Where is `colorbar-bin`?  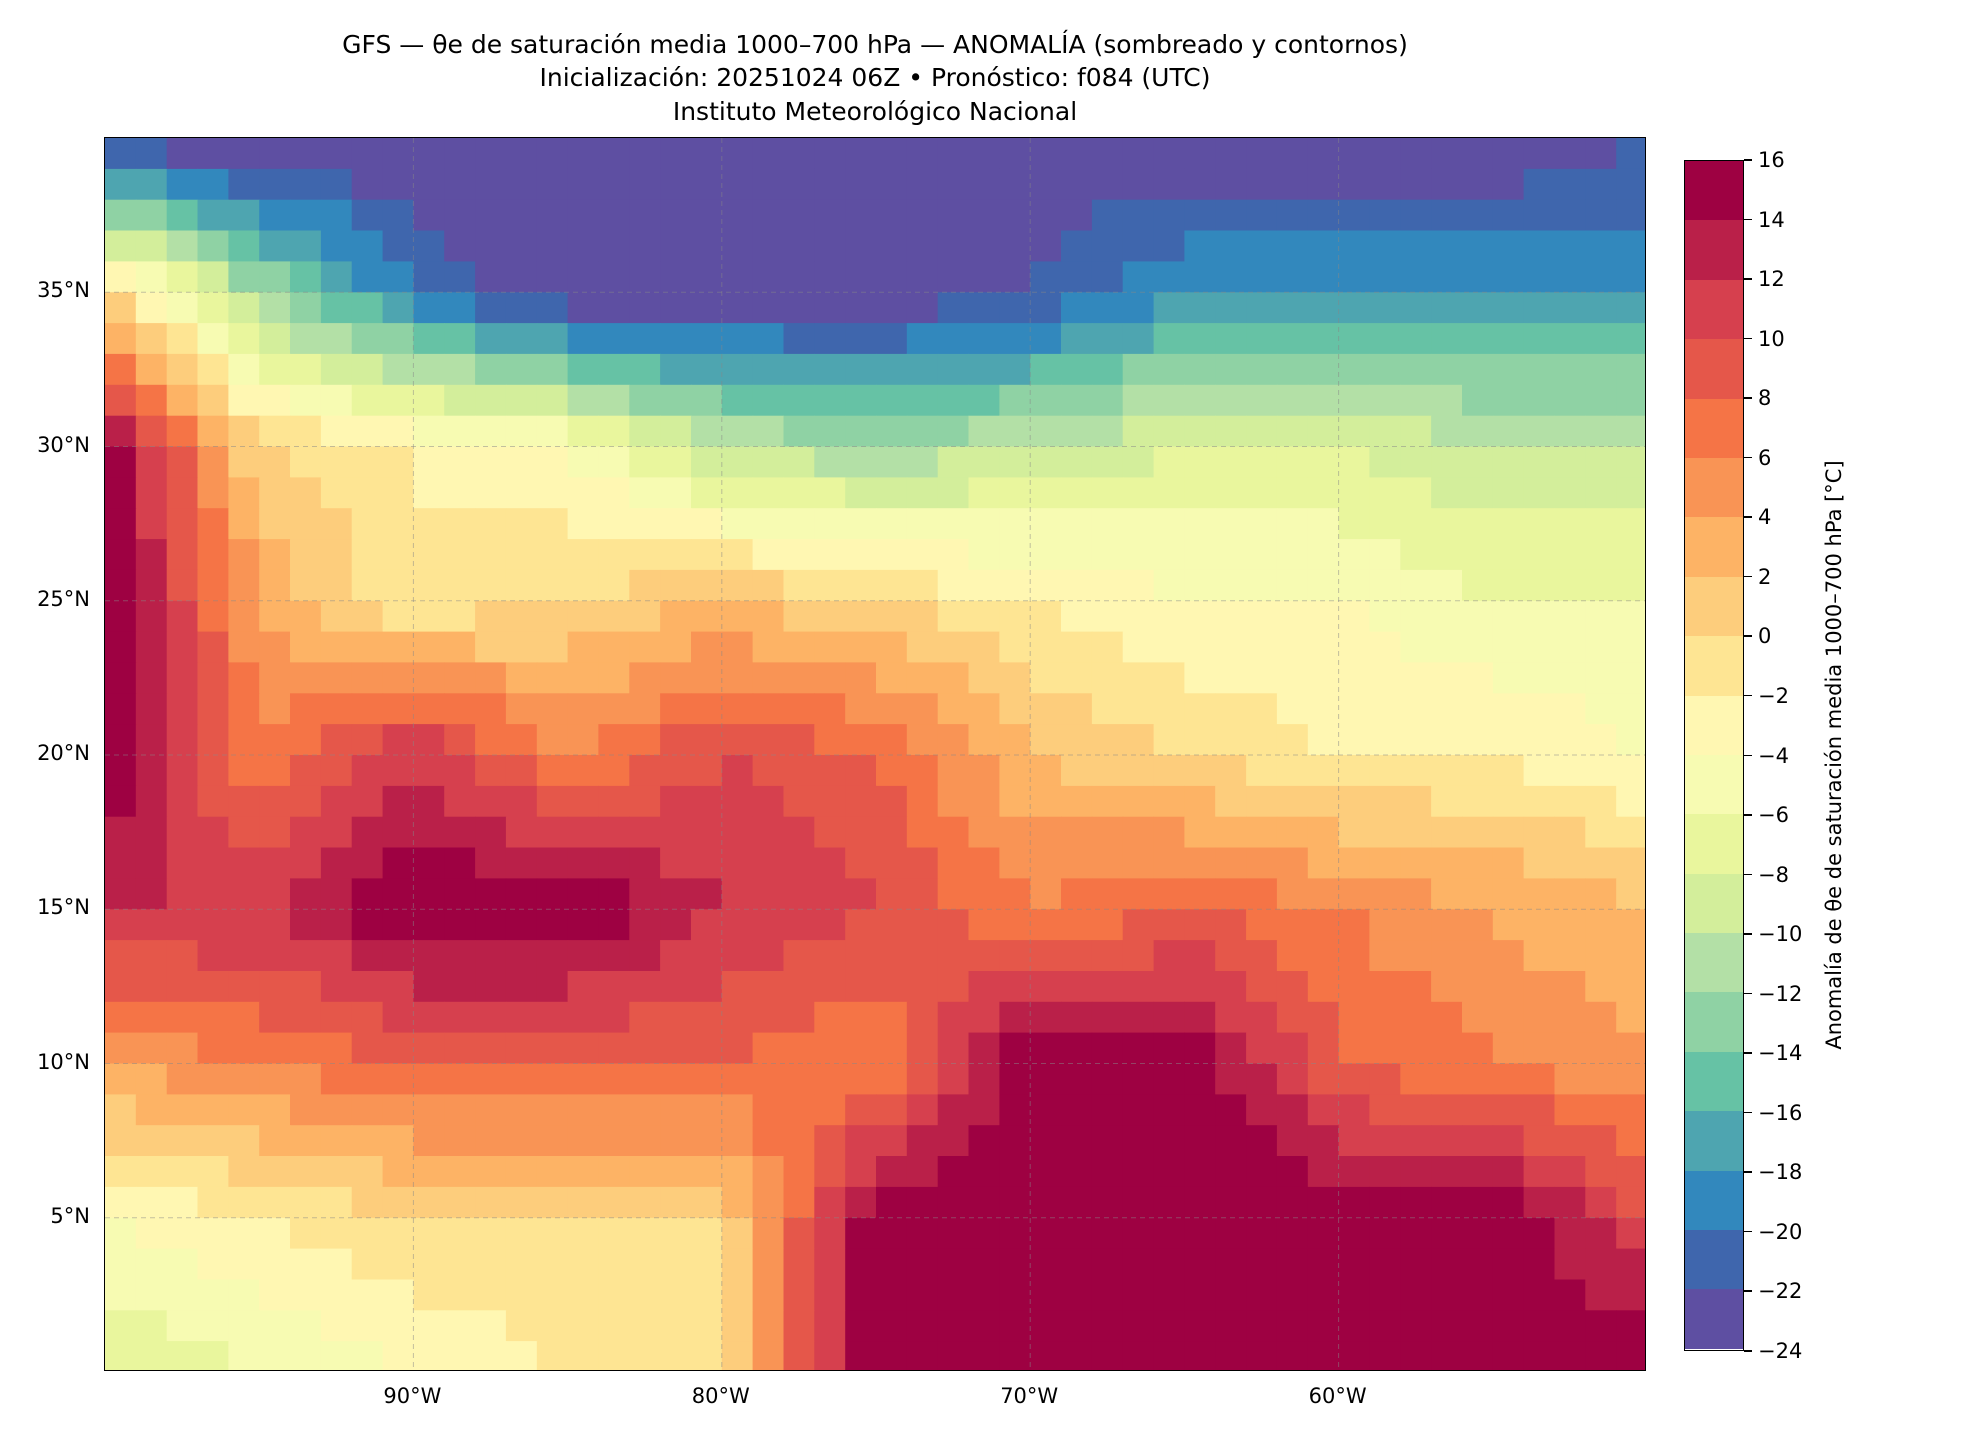 colorbar-bin is located at coordinates (1714, 784).